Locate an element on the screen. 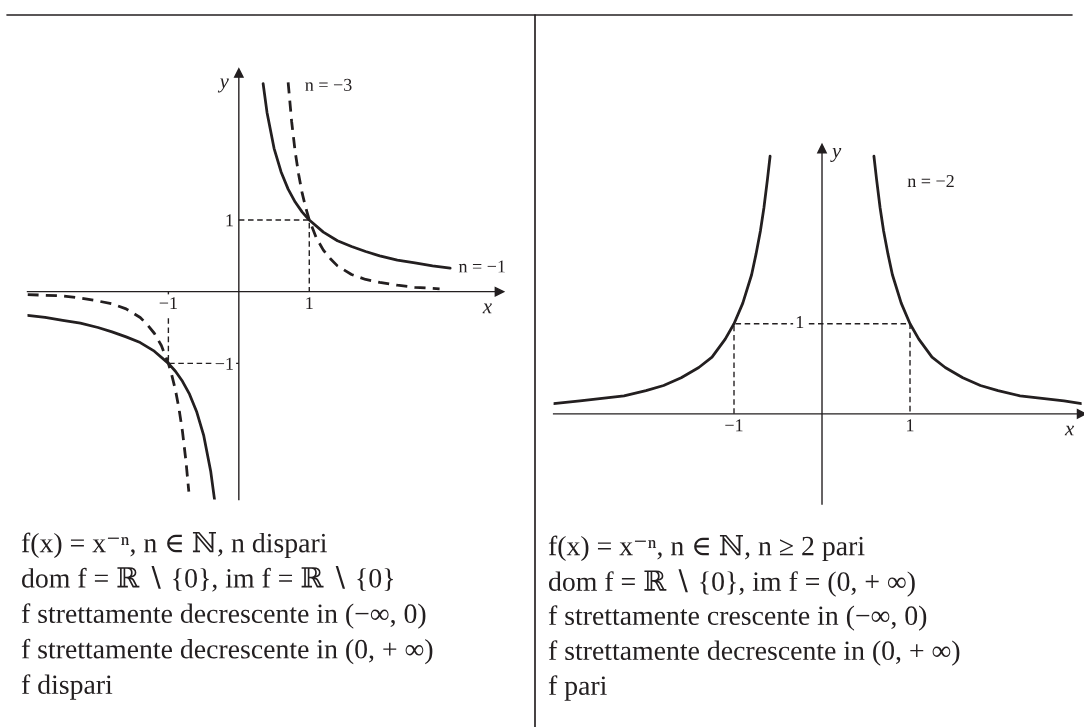  text: f dispari is located at coordinates (67, 687).